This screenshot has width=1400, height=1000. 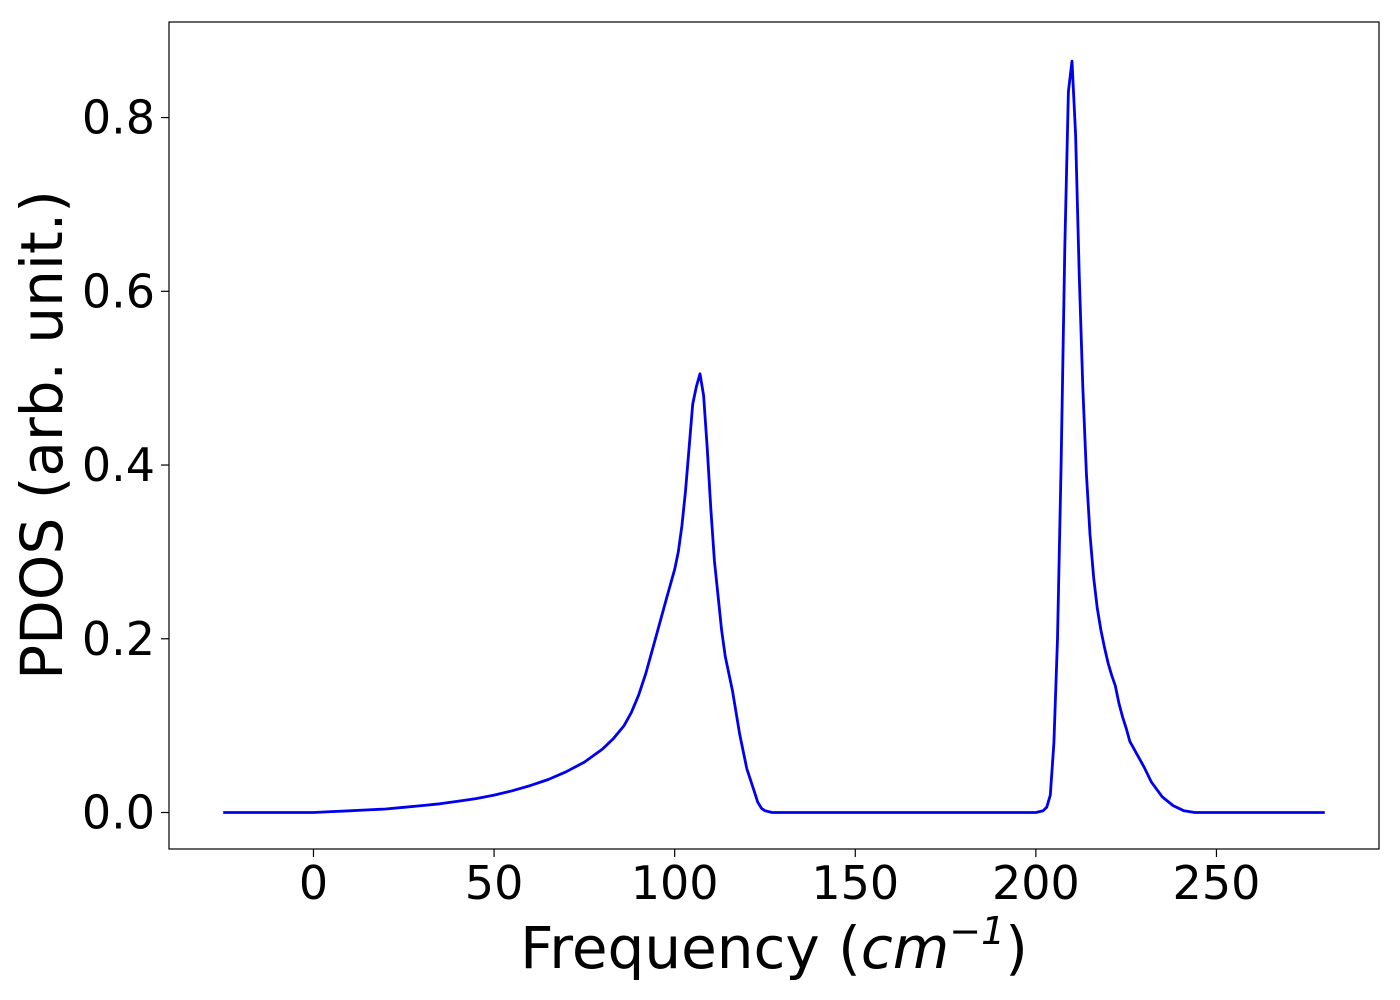 I want to click on y-tick-label: 0.8, so click(x=118, y=118).